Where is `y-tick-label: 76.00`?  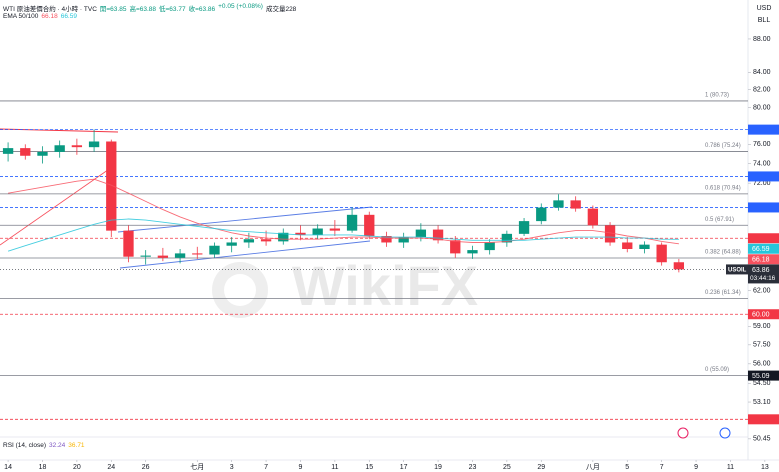
y-tick-label: 76.00 is located at coordinates (762, 144).